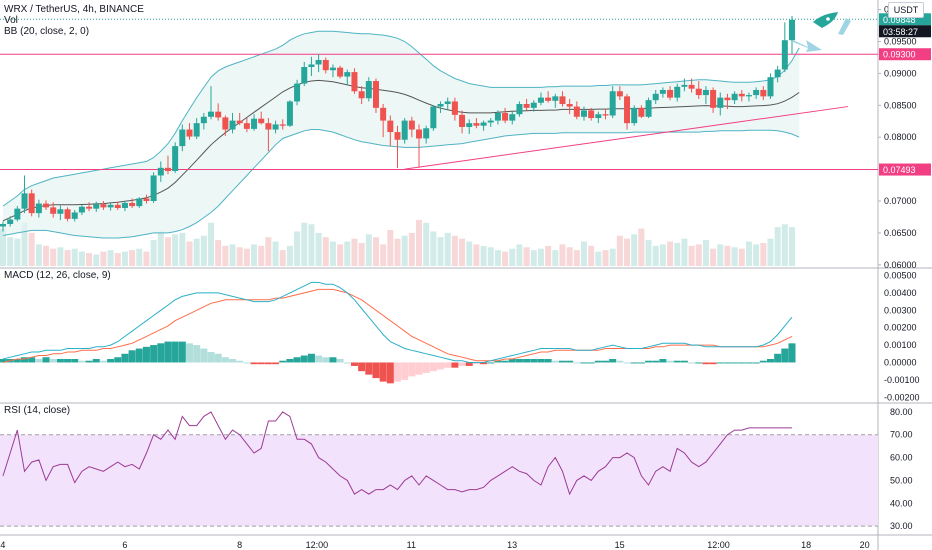  What do you see at coordinates (239, 545) in the screenshot?
I see `time-axis-tick: 8` at bounding box center [239, 545].